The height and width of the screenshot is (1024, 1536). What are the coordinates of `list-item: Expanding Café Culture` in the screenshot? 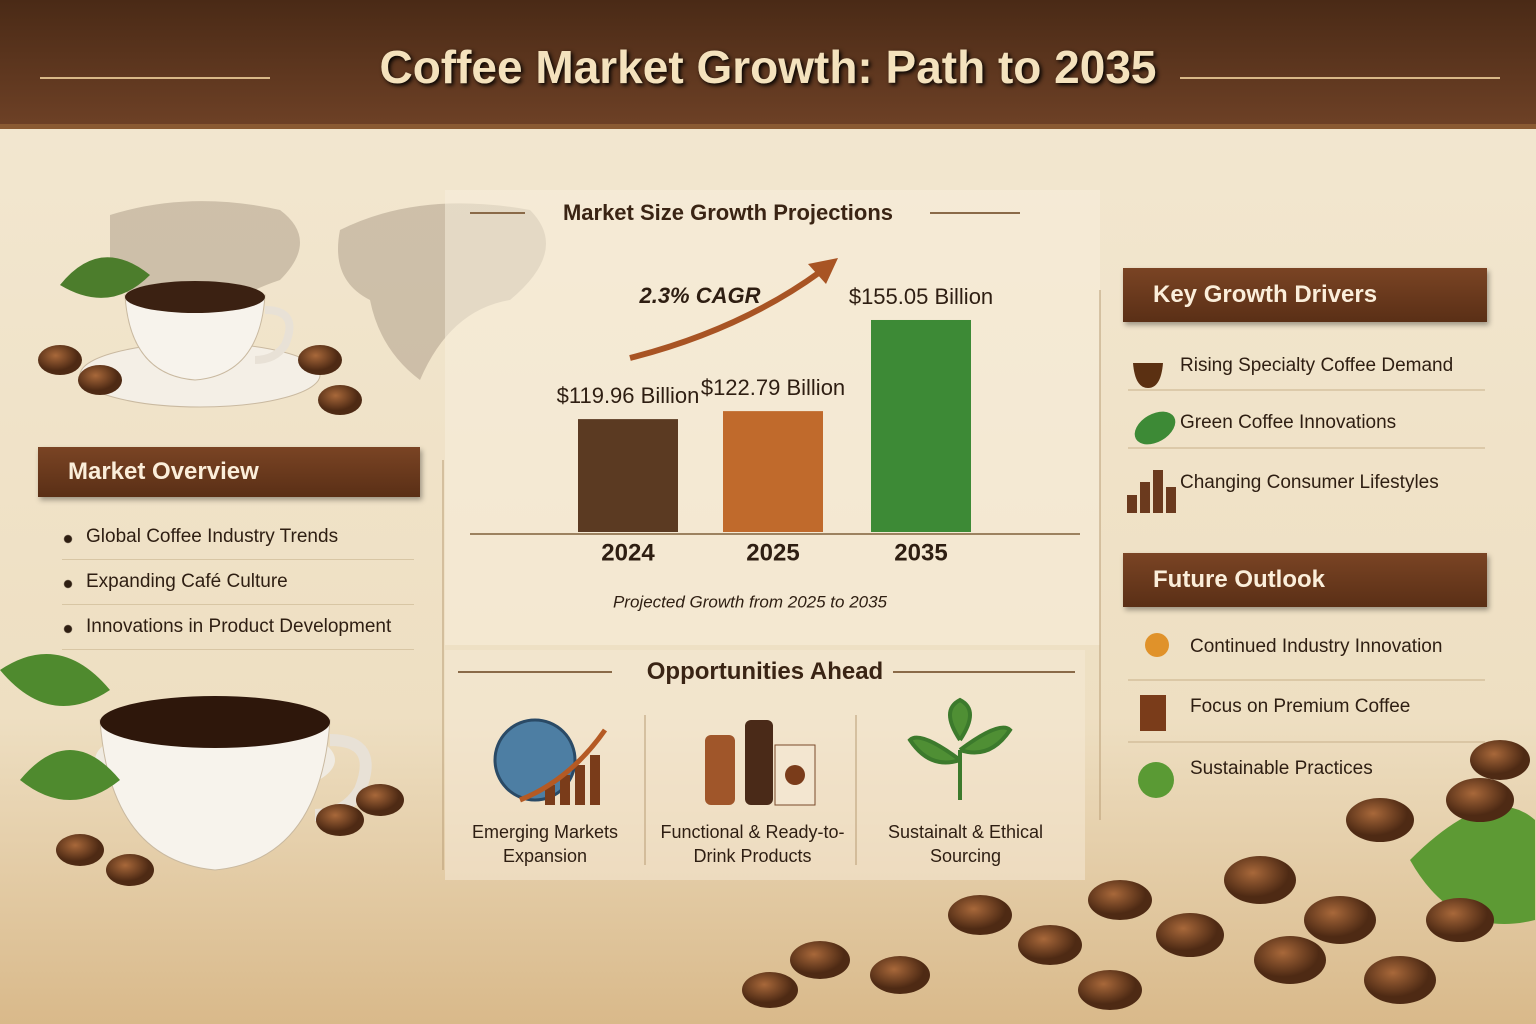 It's located at (238, 588).